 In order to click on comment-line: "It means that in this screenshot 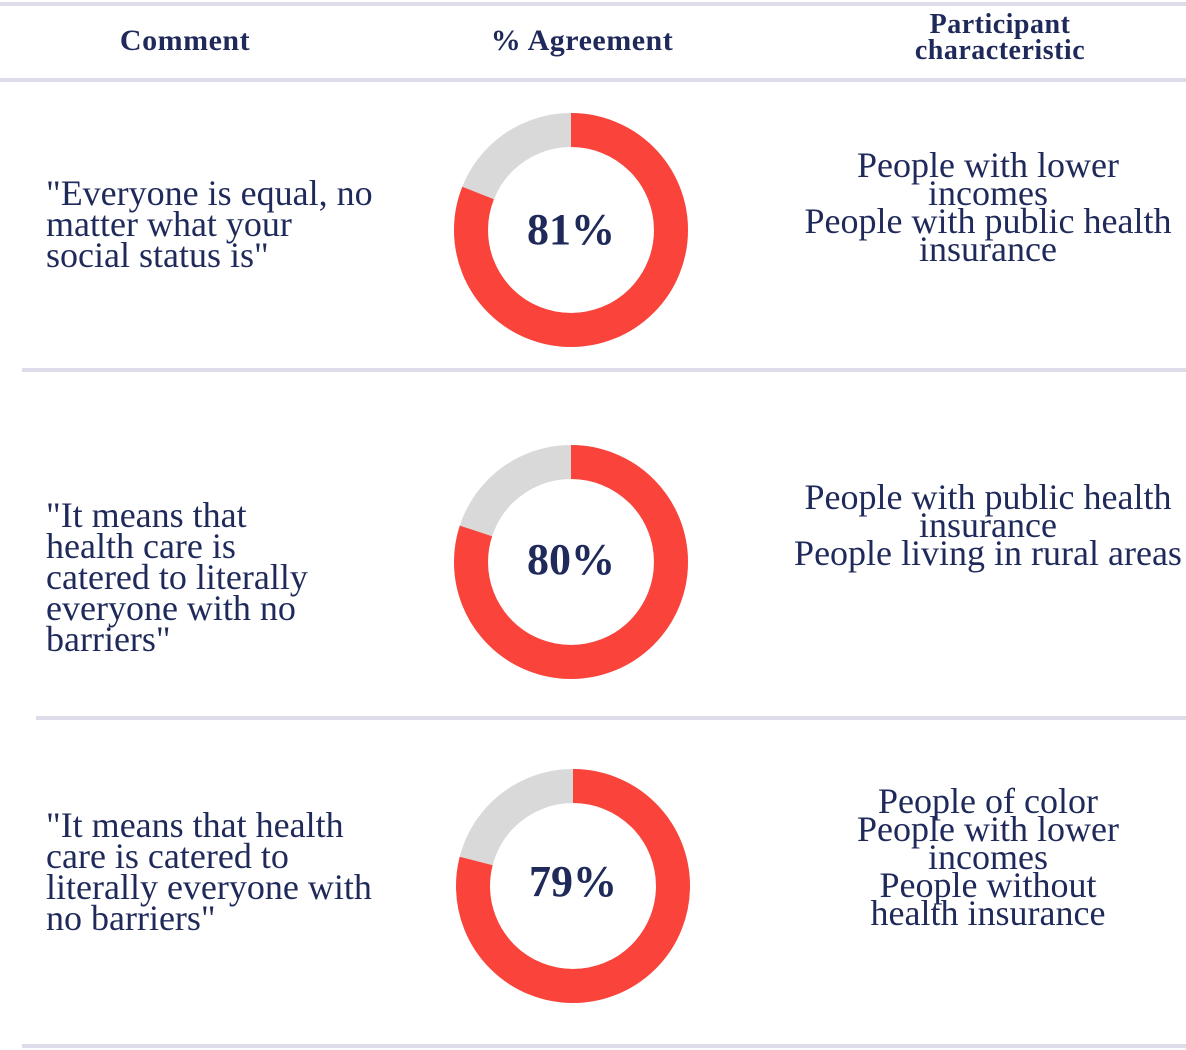, I will do `click(146, 515)`.